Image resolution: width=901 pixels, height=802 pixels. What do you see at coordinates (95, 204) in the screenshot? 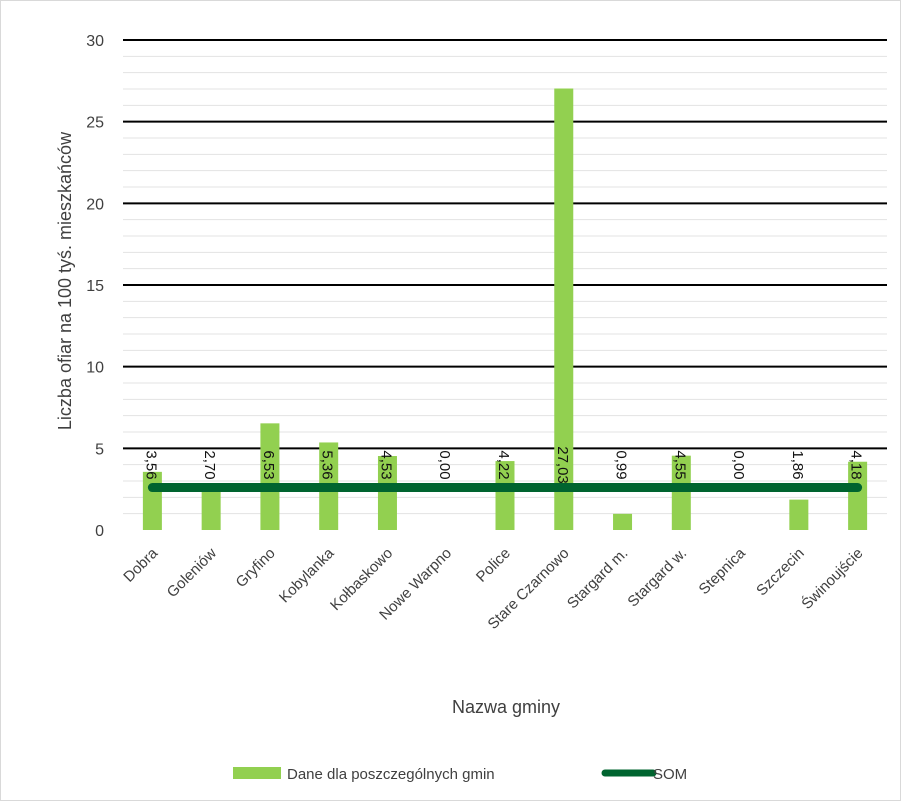
I see `y-tick-label: 20` at bounding box center [95, 204].